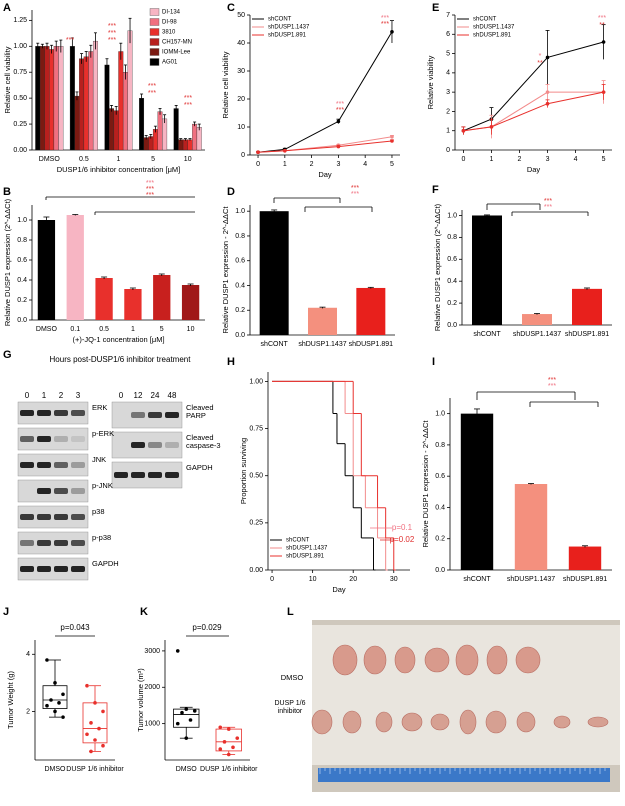 The image size is (625, 806). What do you see at coordinates (154, 62) in the screenshot?
I see `legend-swatch` at bounding box center [154, 62].